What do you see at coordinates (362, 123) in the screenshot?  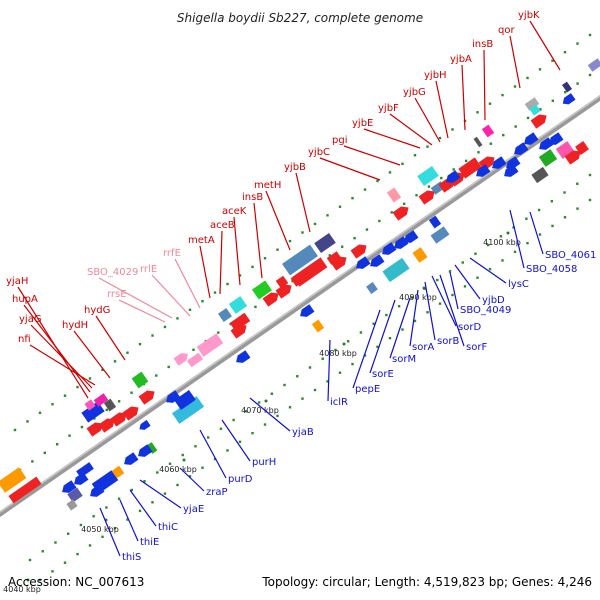 I see `gene-label: yjbE` at bounding box center [362, 123].